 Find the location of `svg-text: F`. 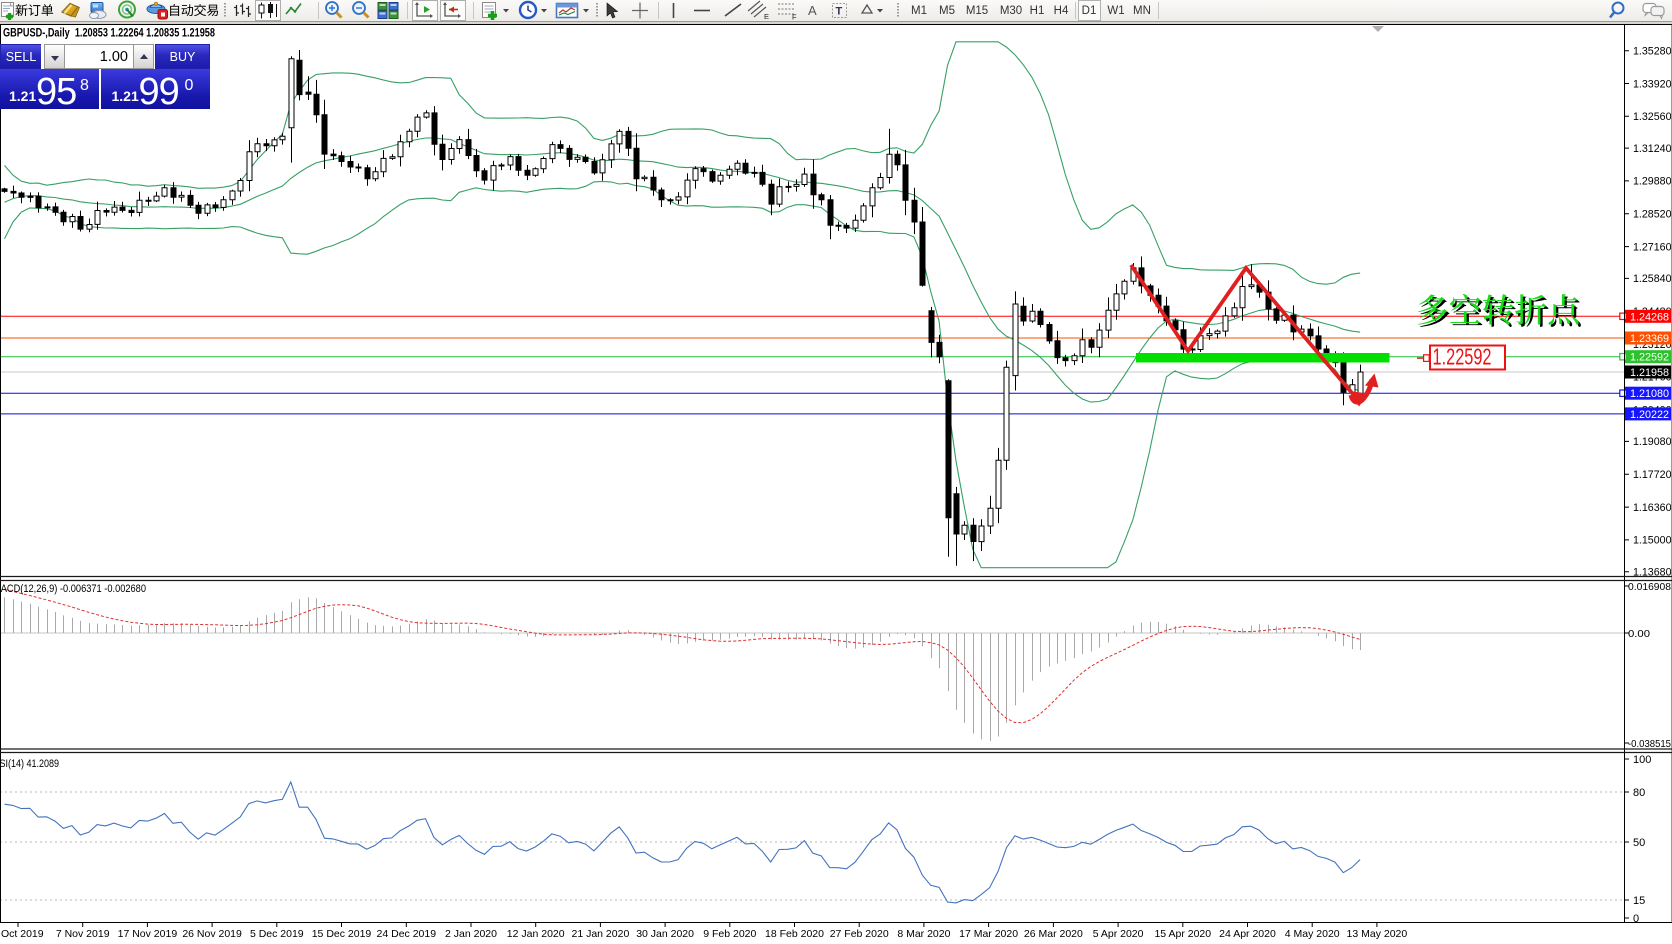

svg-text: F is located at coordinates (794, 17).